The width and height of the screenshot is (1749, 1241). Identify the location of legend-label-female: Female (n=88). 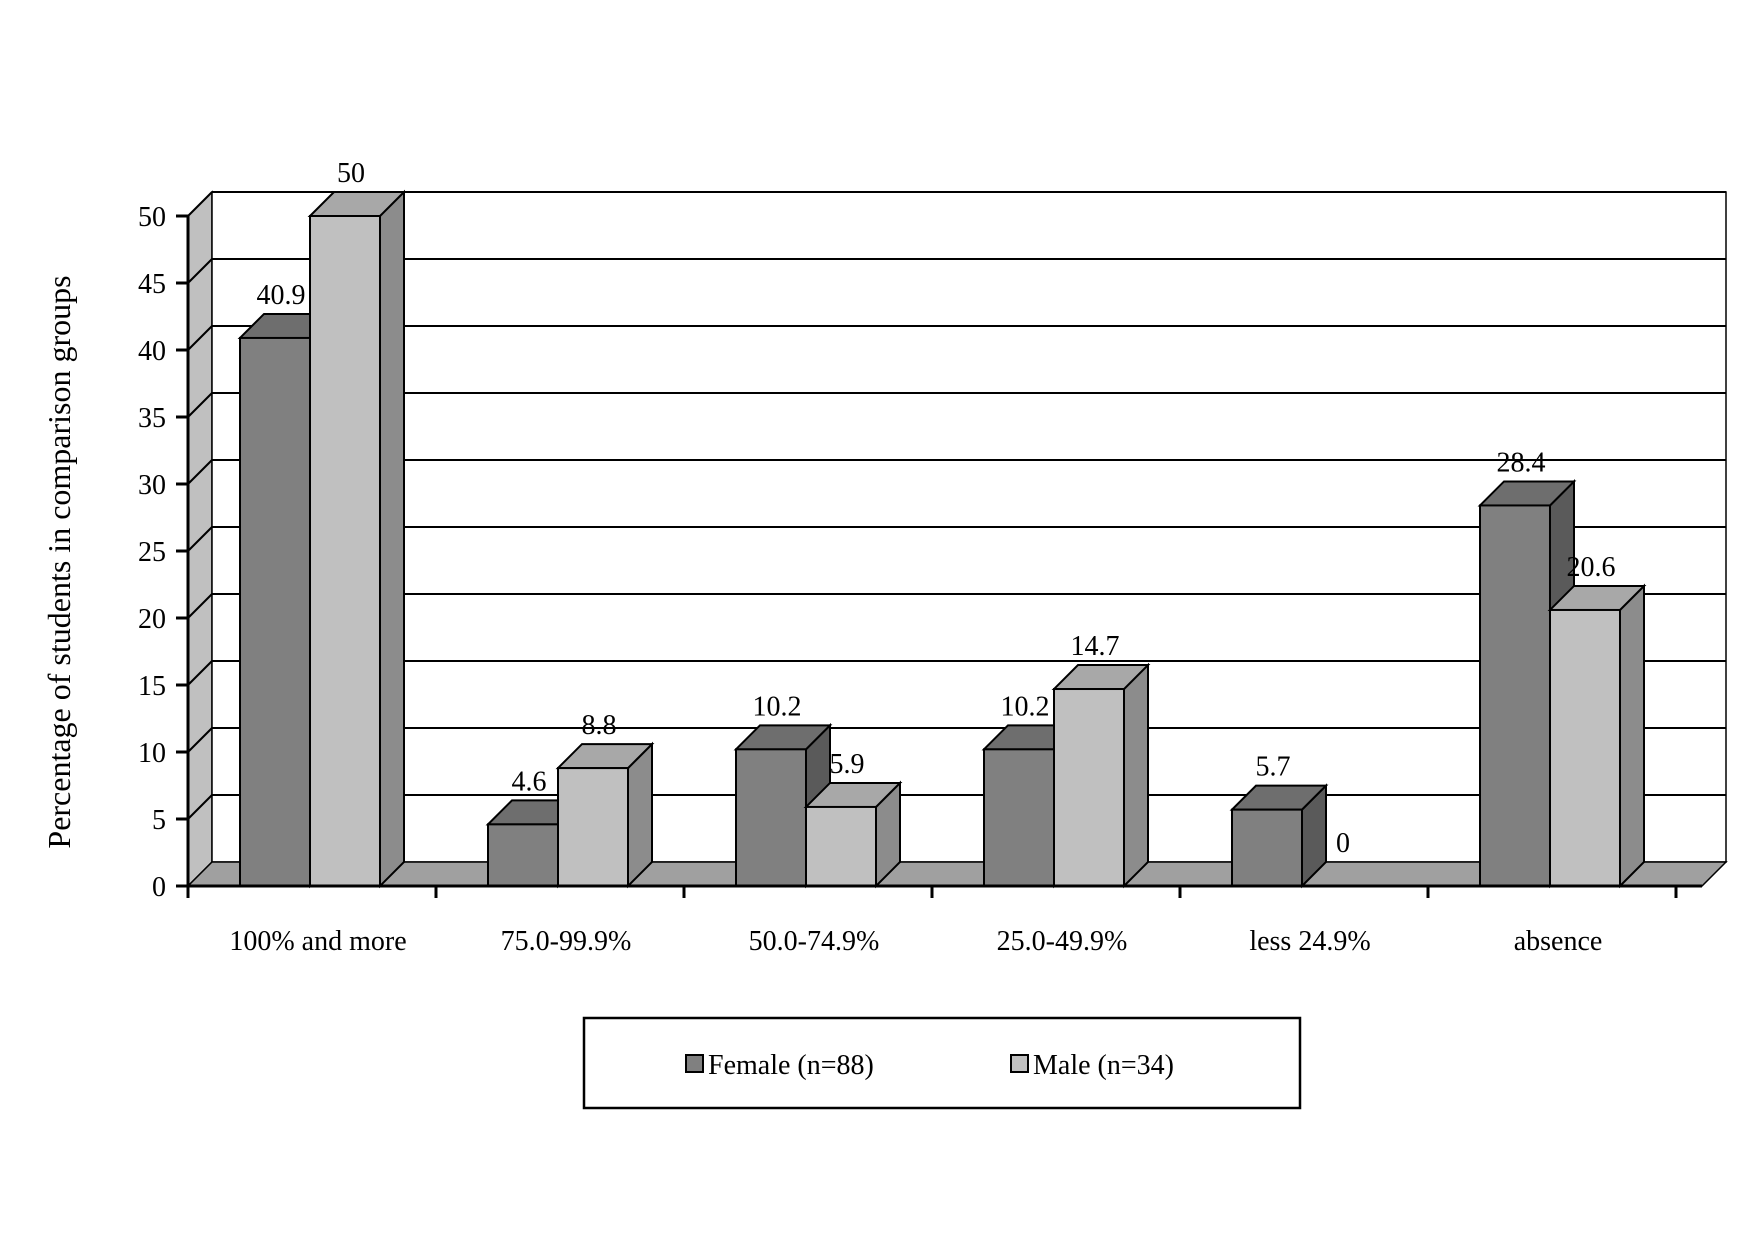
(791, 1065).